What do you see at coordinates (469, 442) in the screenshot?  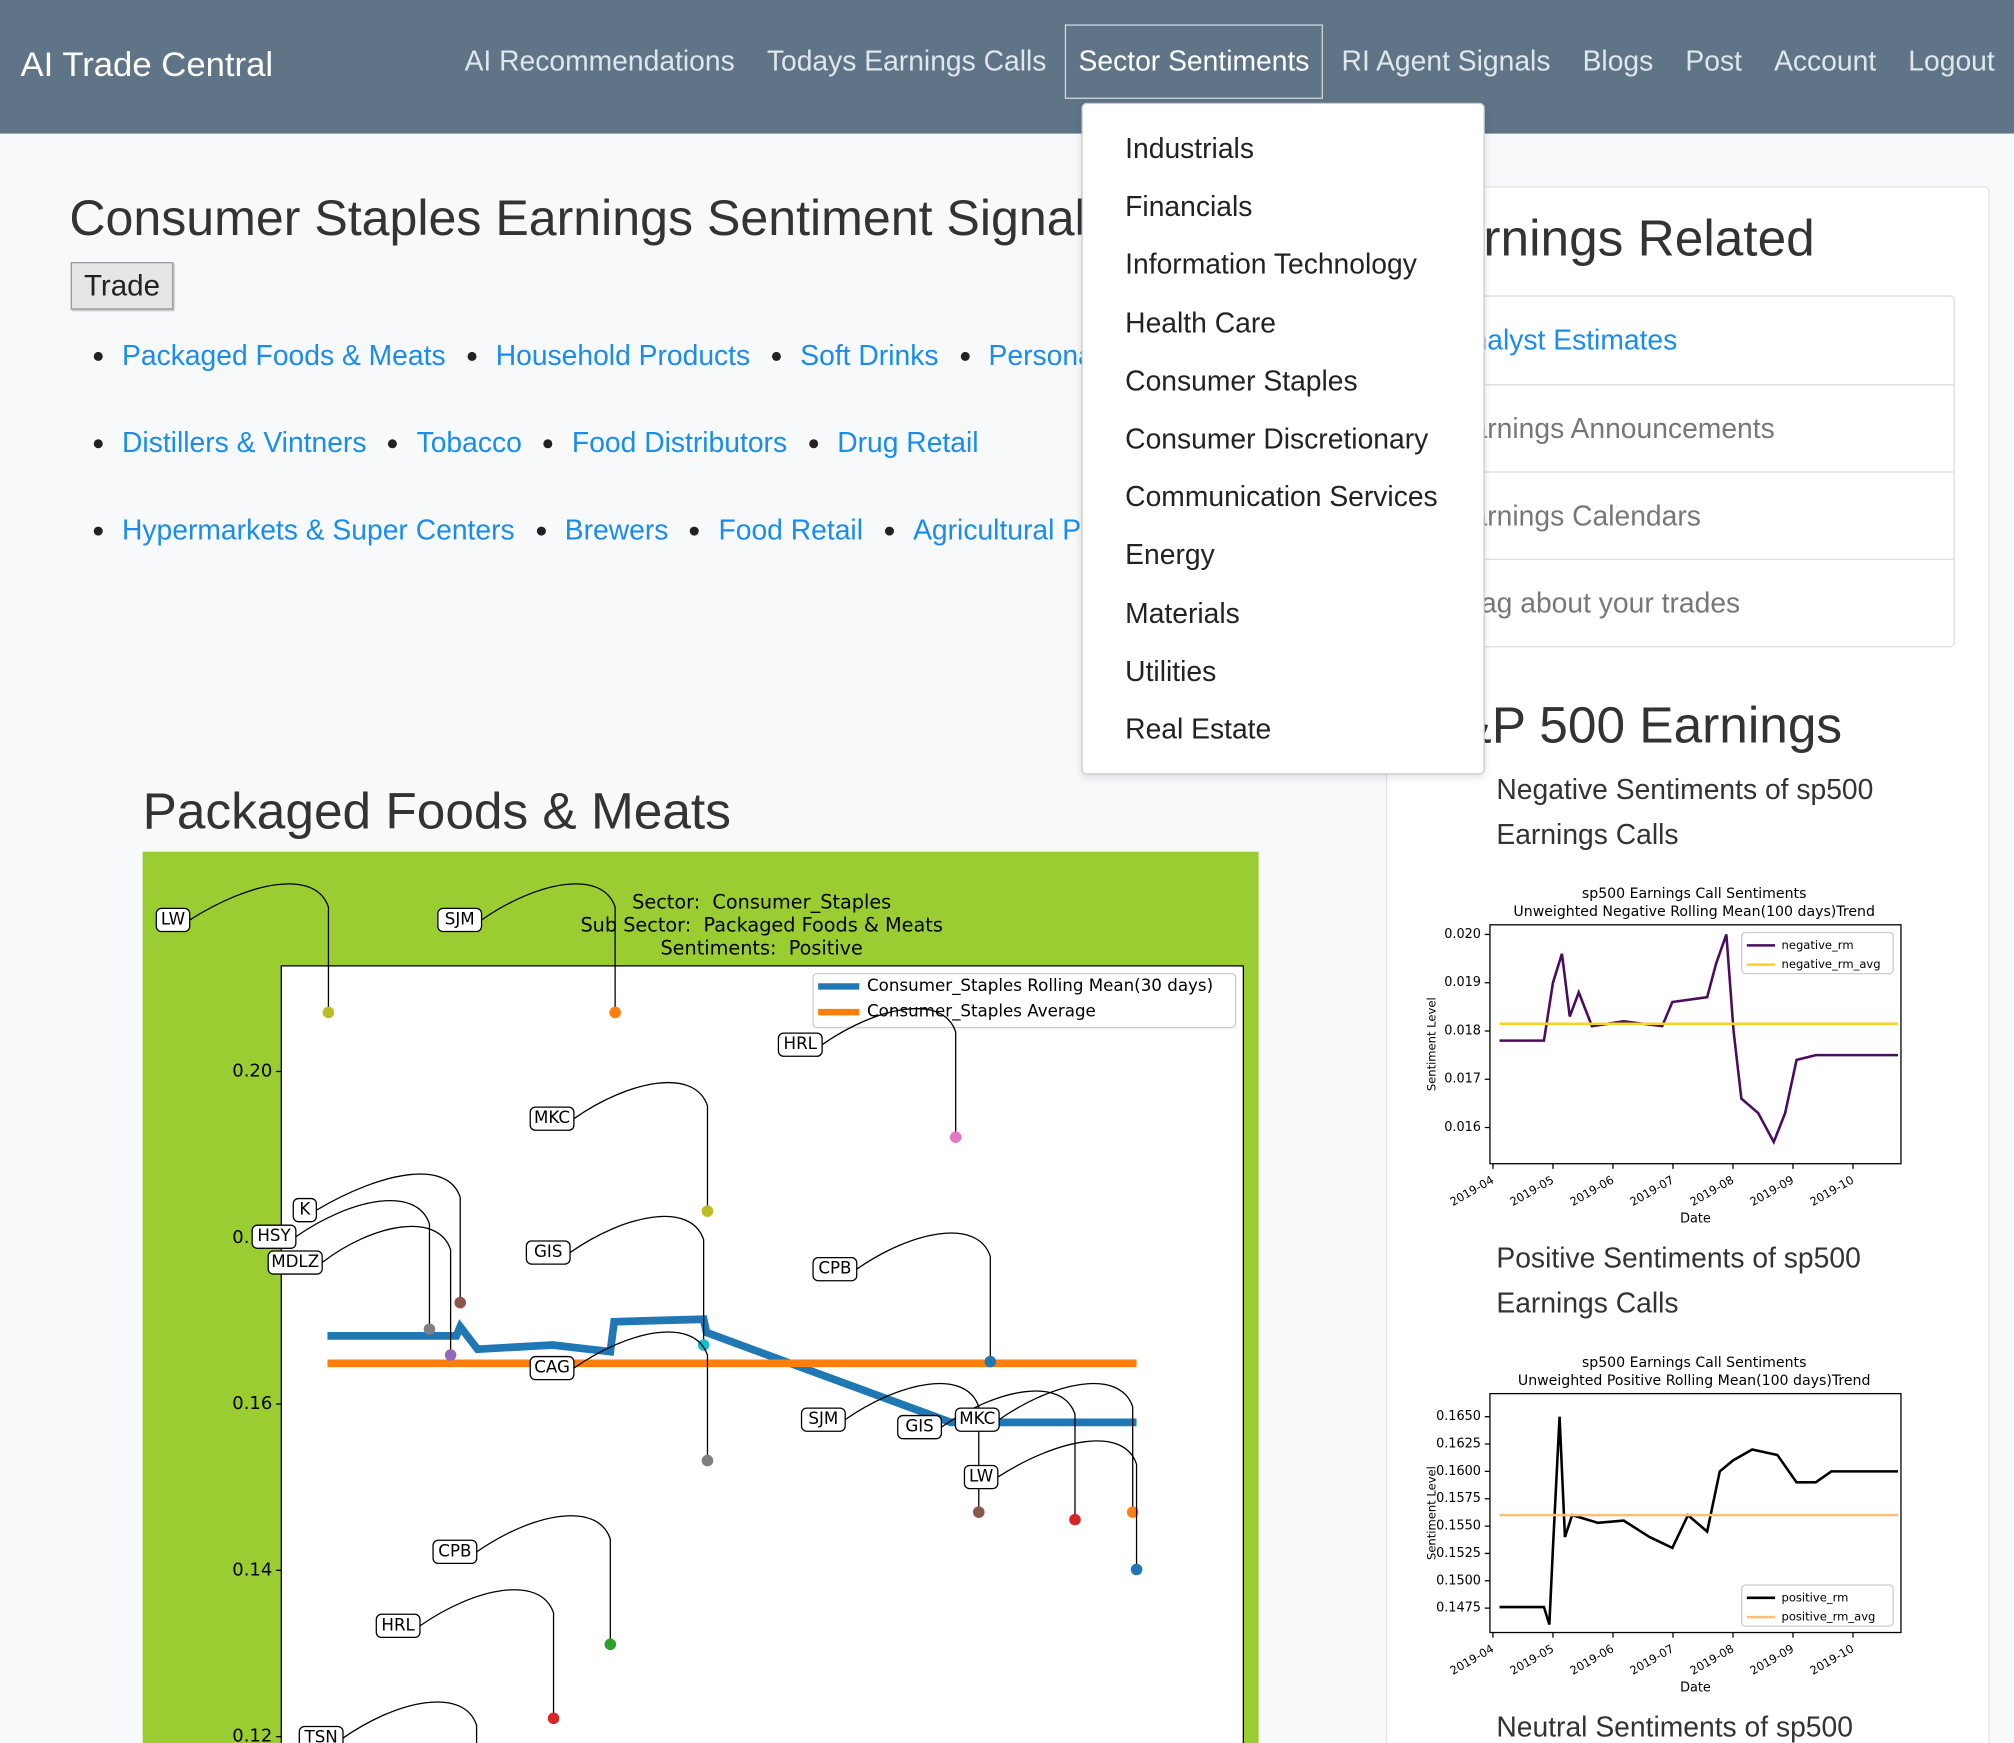 I see `subsector-link: Tobacco` at bounding box center [469, 442].